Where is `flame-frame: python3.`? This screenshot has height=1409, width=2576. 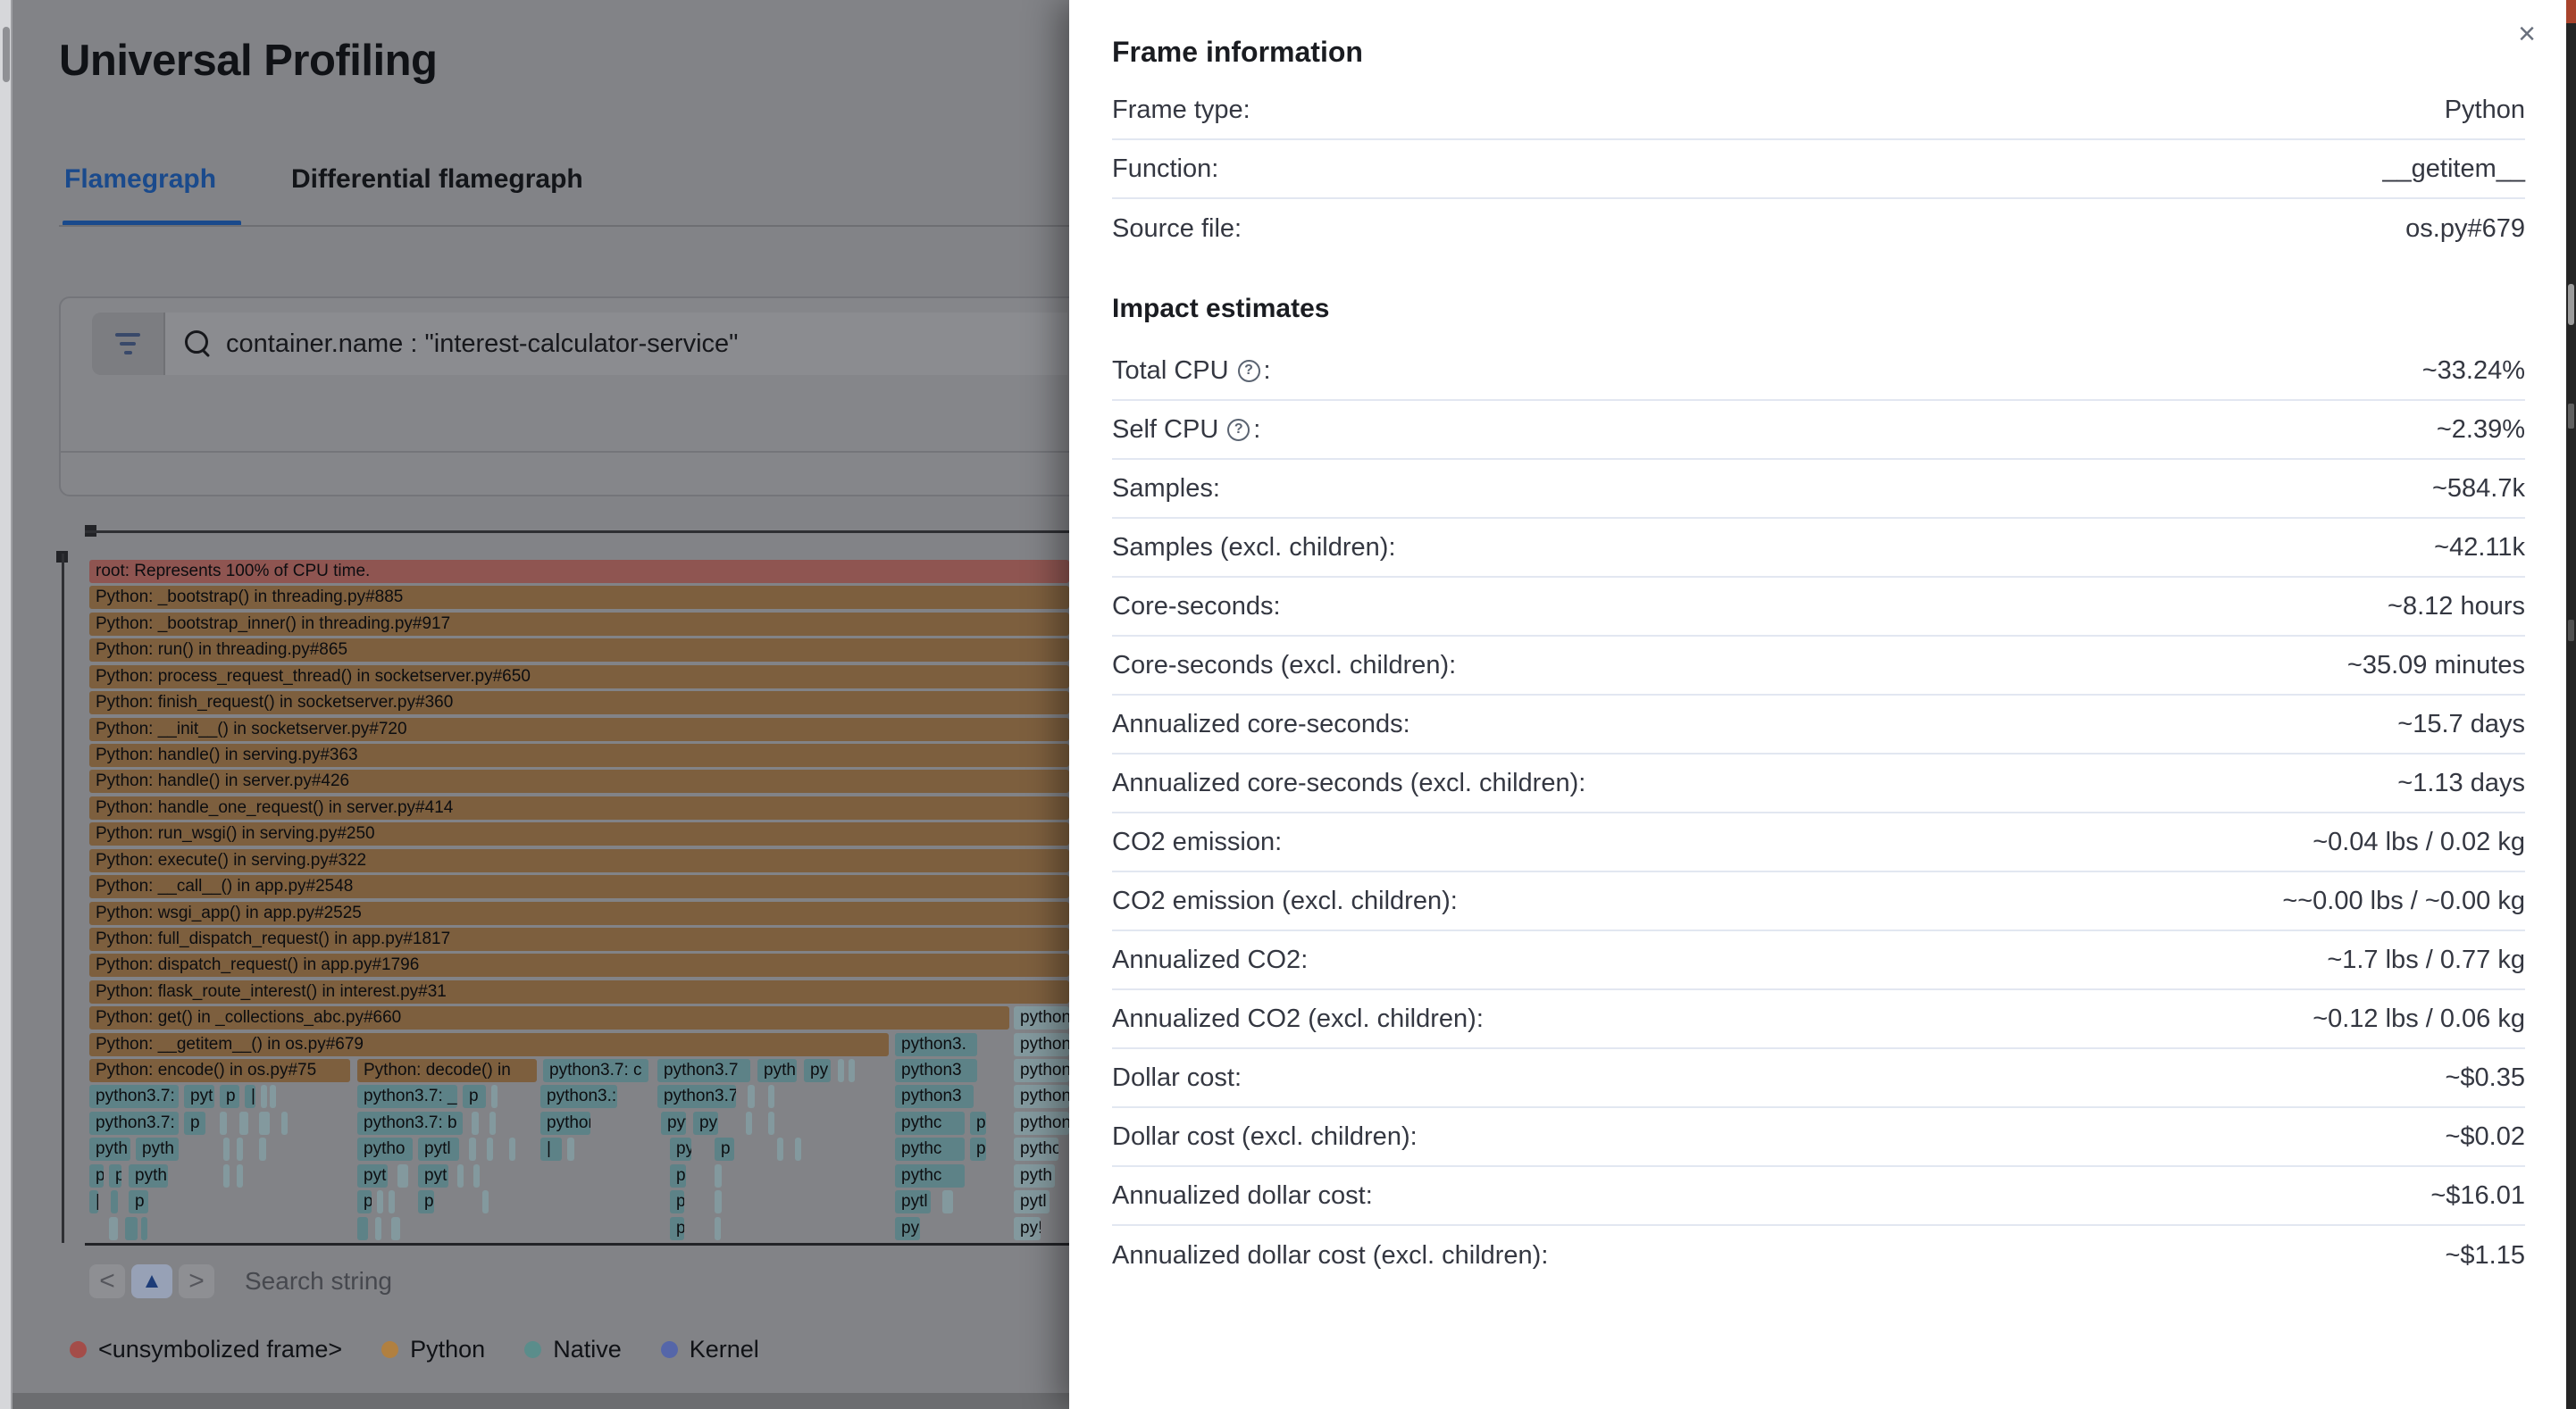 flame-frame: python3. is located at coordinates (936, 1044).